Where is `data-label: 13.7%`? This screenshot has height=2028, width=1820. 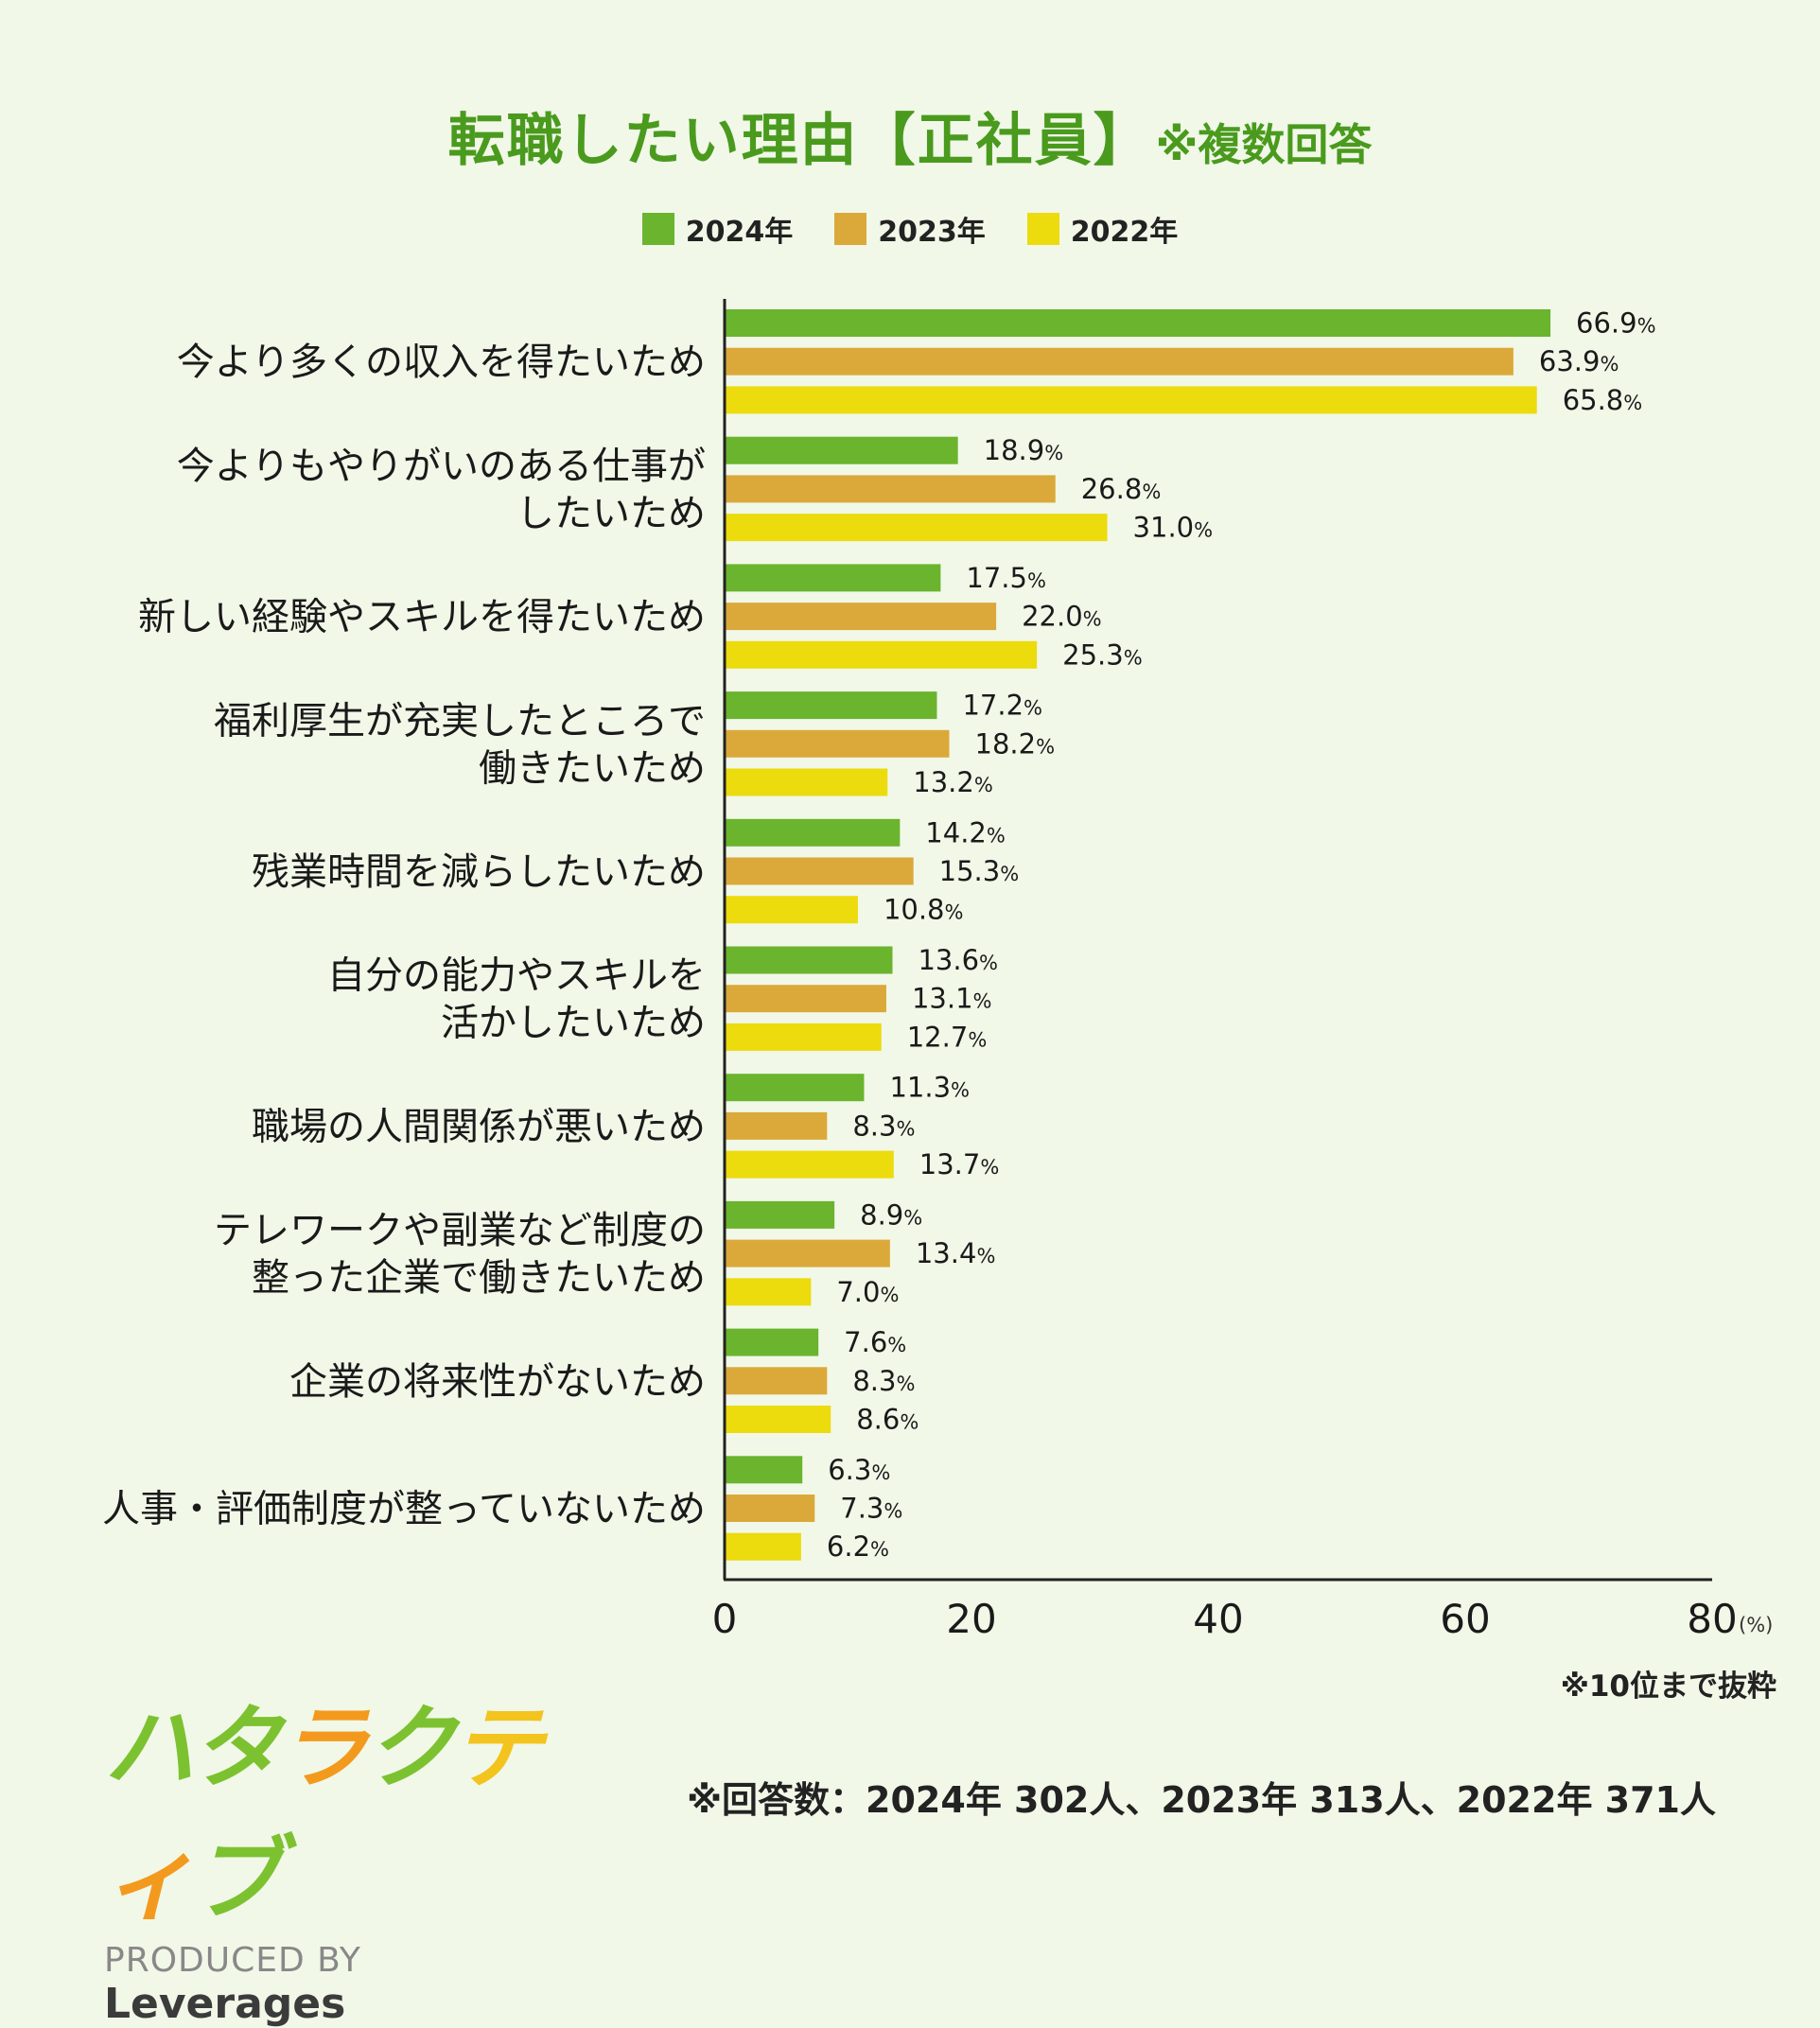 data-label: 13.7% is located at coordinates (959, 1164).